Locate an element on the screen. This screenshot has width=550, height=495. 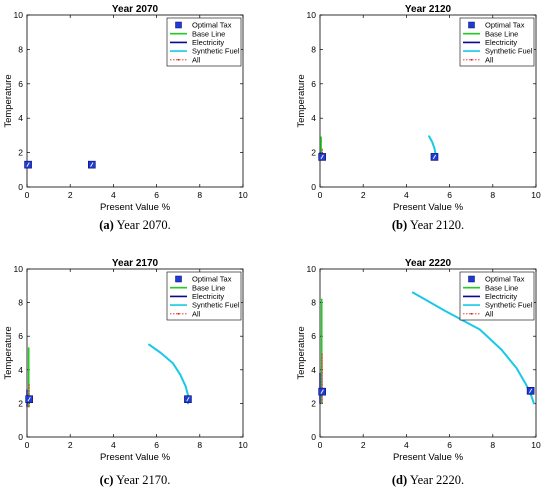
caption-text: Year 2220. is located at coordinates (435, 480).